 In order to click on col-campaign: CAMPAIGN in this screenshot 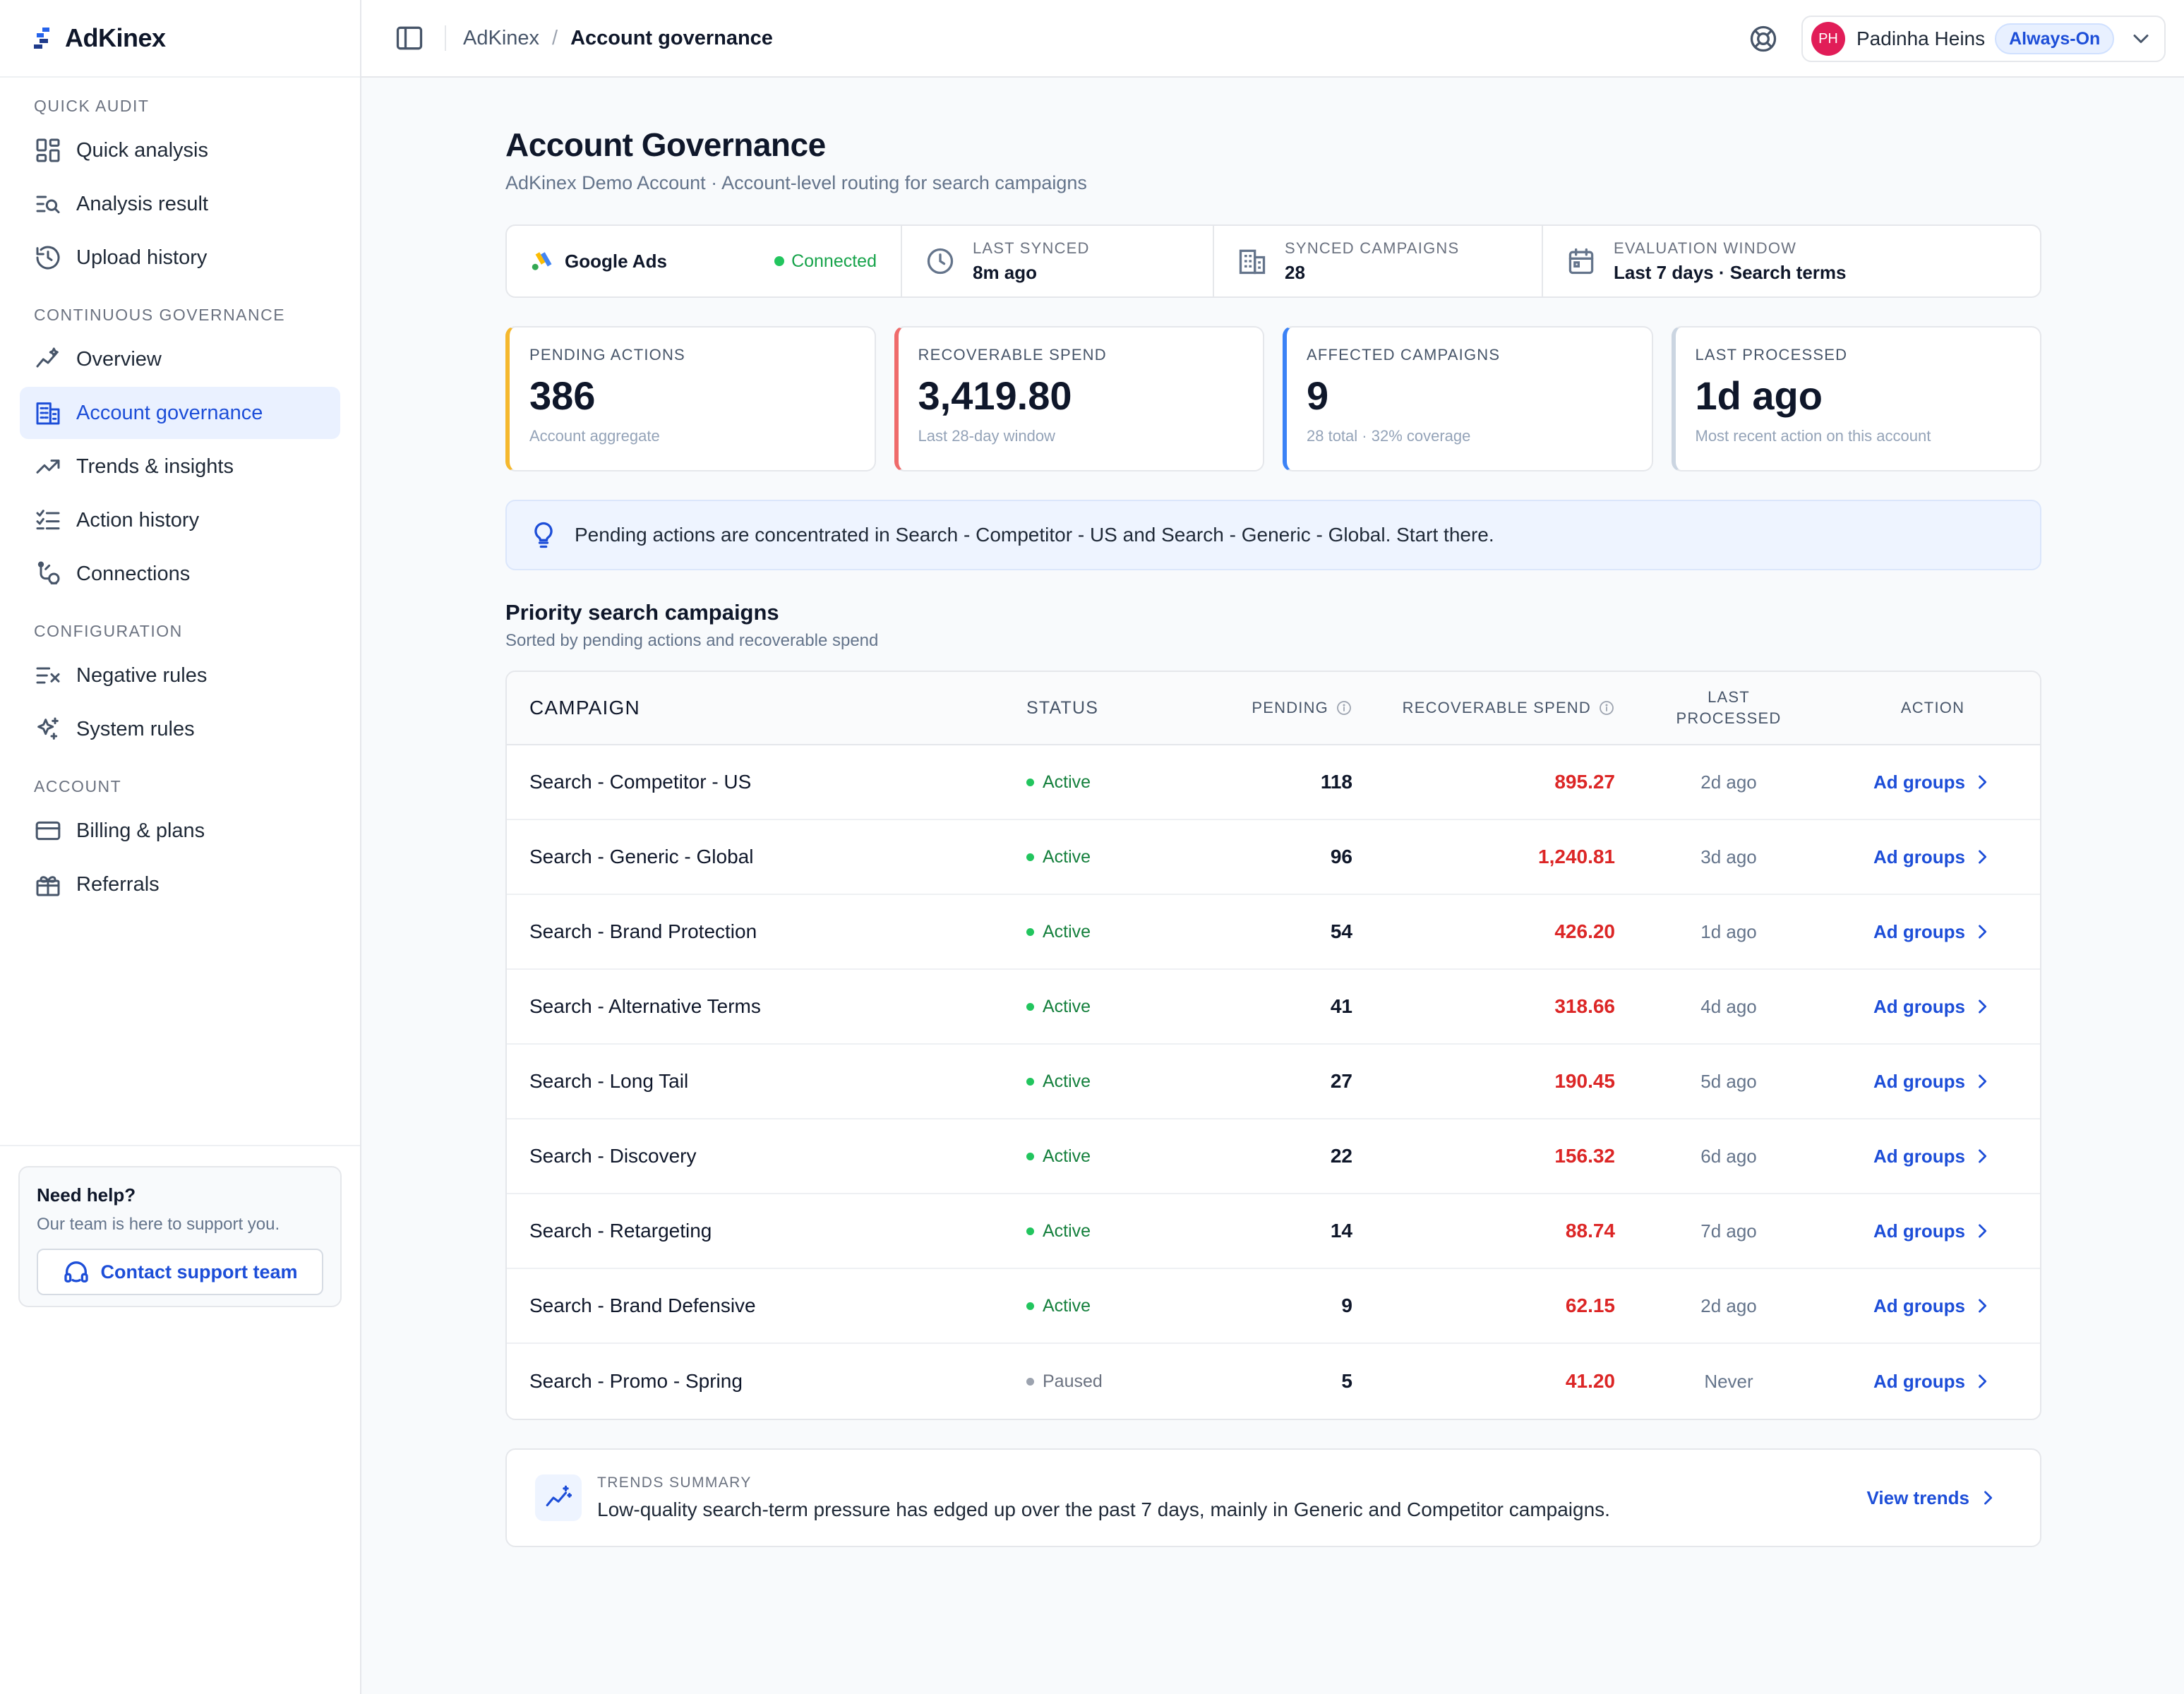, I will do `click(585, 708)`.